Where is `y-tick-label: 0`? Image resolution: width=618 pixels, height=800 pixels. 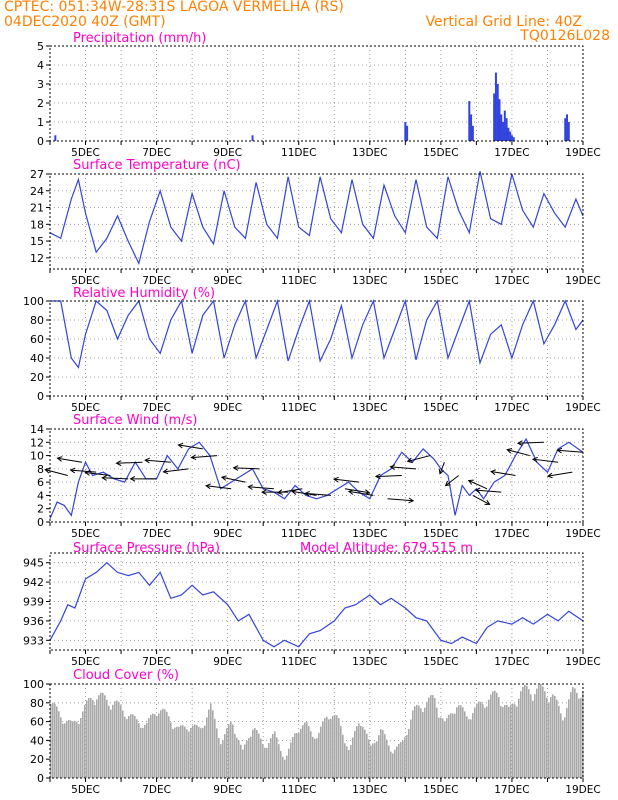 y-tick-label: 0 is located at coordinates (40, 141).